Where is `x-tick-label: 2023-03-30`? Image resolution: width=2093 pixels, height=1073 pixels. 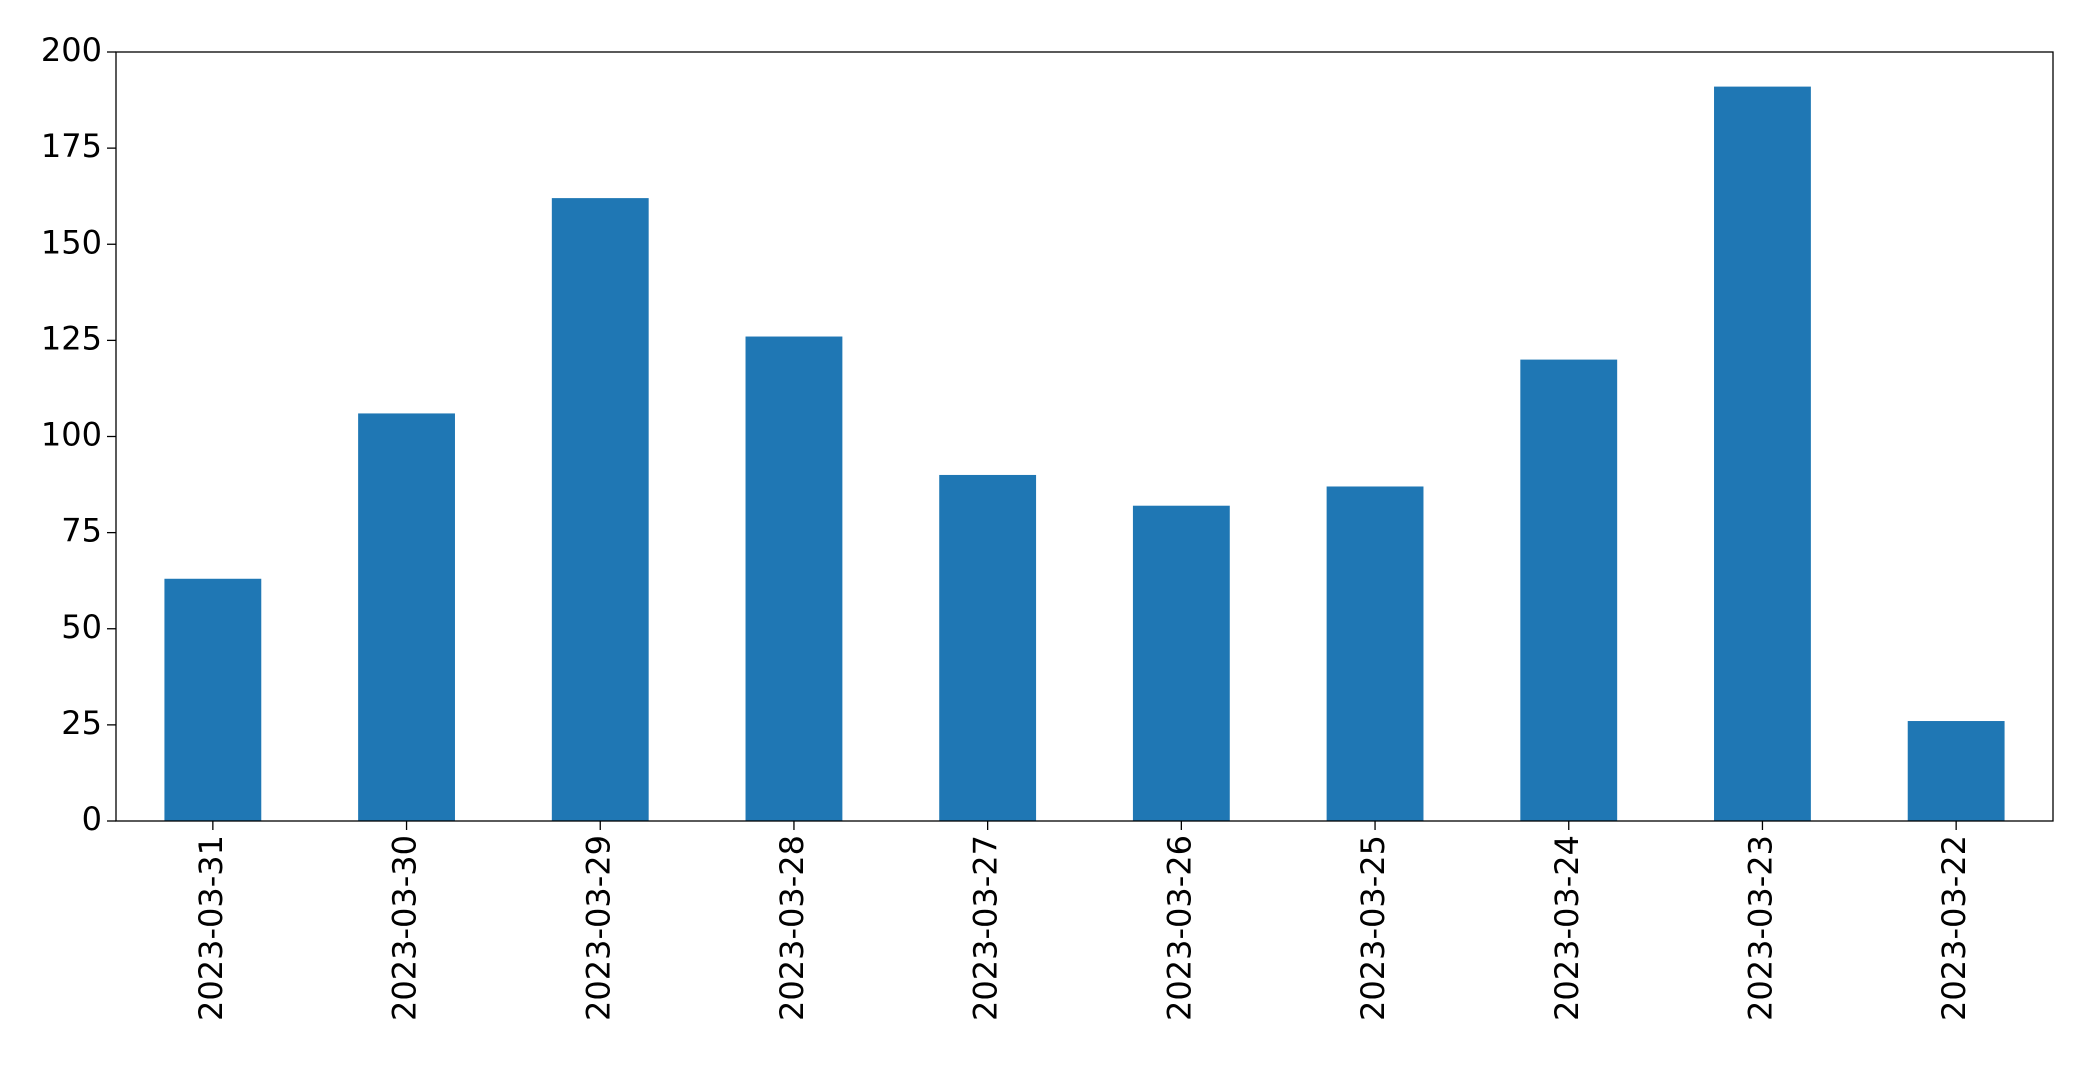 x-tick-label: 2023-03-30 is located at coordinates (405, 928).